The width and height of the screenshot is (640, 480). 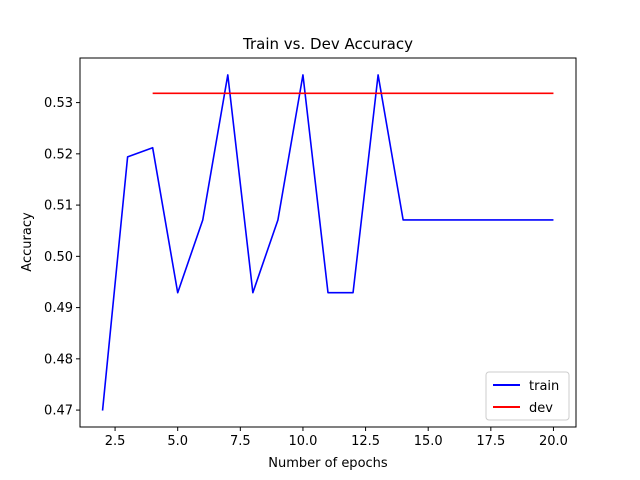 What do you see at coordinates (490, 441) in the screenshot?
I see `x-tick-label: 17.5` at bounding box center [490, 441].